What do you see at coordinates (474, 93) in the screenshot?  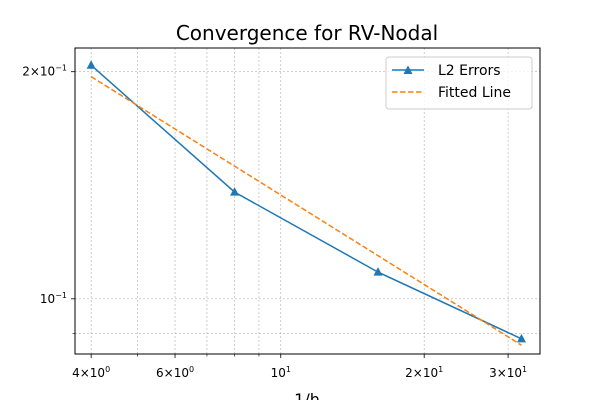 I see `legend-label-fitted-line: Fitted Line` at bounding box center [474, 93].